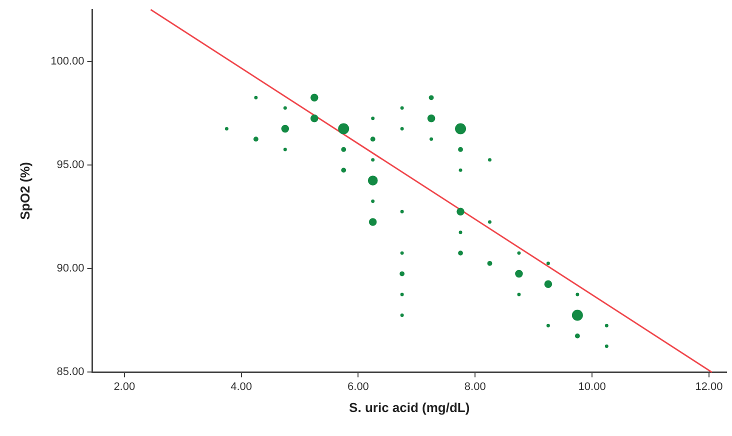 The width and height of the screenshot is (732, 436). What do you see at coordinates (241, 386) in the screenshot?
I see `x-tick-label: 4.00` at bounding box center [241, 386].